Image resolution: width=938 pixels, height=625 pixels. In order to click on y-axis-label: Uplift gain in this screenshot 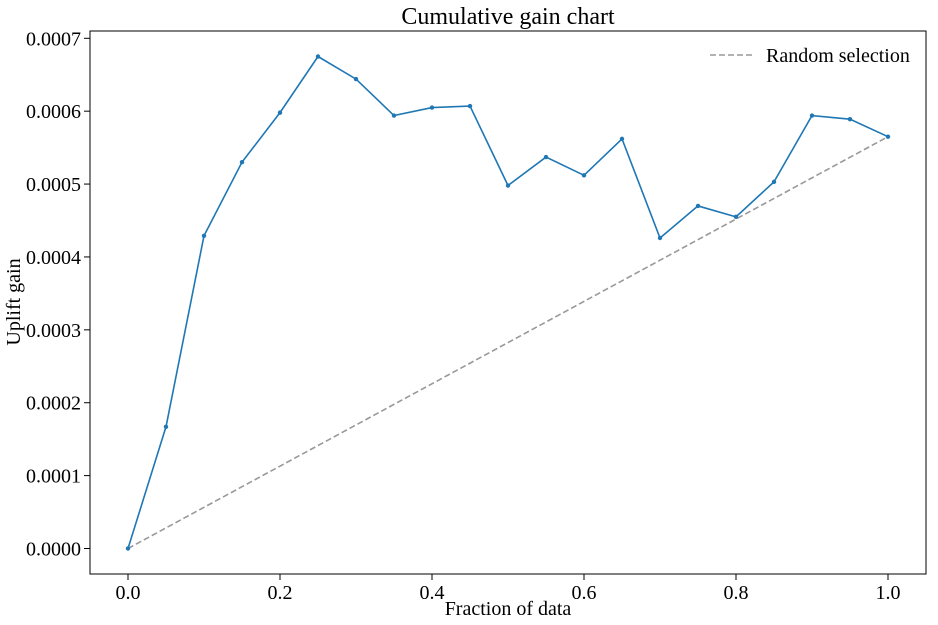, I will do `click(14, 301)`.